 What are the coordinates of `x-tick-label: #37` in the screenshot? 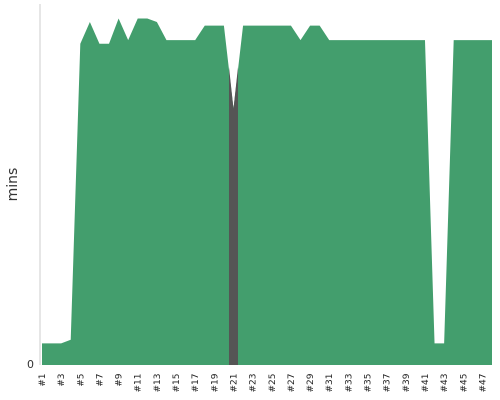 It's located at (388, 383).